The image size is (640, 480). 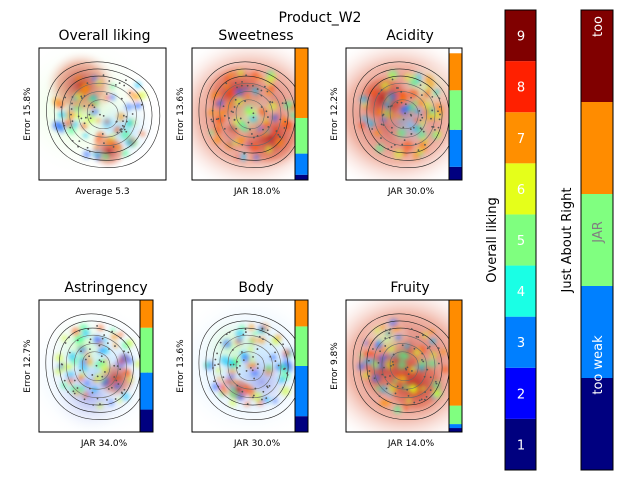 What do you see at coordinates (257, 192) in the screenshot?
I see `panel-xlabel: JAR 18.0%` at bounding box center [257, 192].